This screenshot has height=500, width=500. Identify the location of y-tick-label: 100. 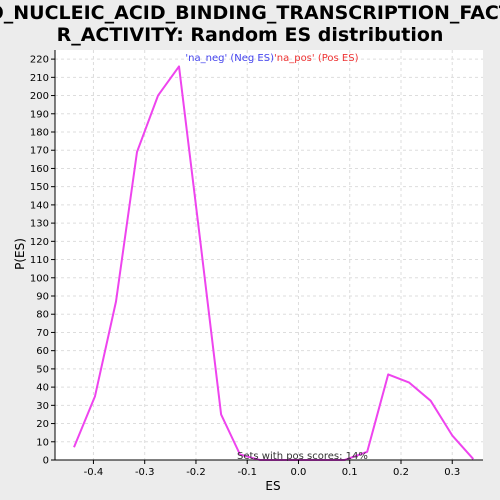
(39, 278).